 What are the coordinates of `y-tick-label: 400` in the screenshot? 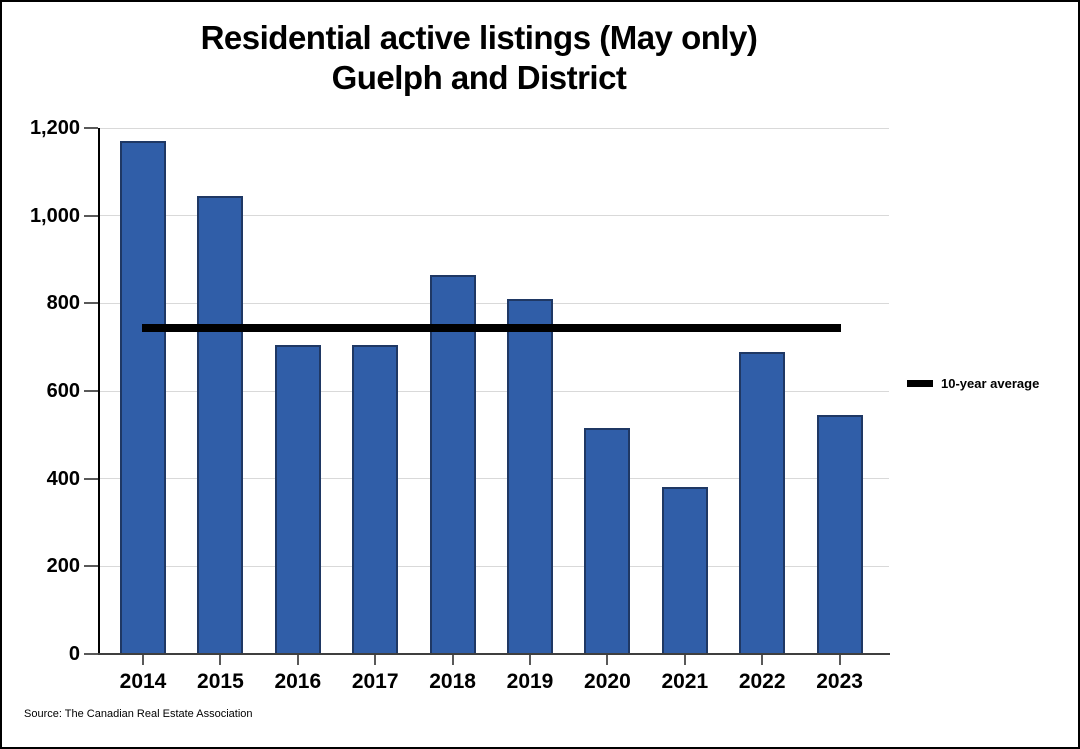 It's located at (63, 478).